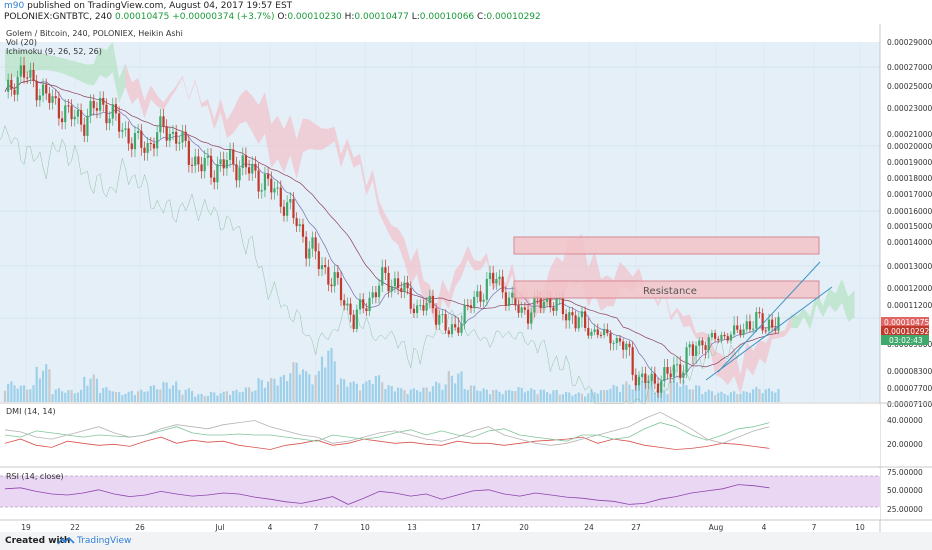  What do you see at coordinates (447, 17) in the screenshot?
I see `low-value: 0.00010066` at bounding box center [447, 17].